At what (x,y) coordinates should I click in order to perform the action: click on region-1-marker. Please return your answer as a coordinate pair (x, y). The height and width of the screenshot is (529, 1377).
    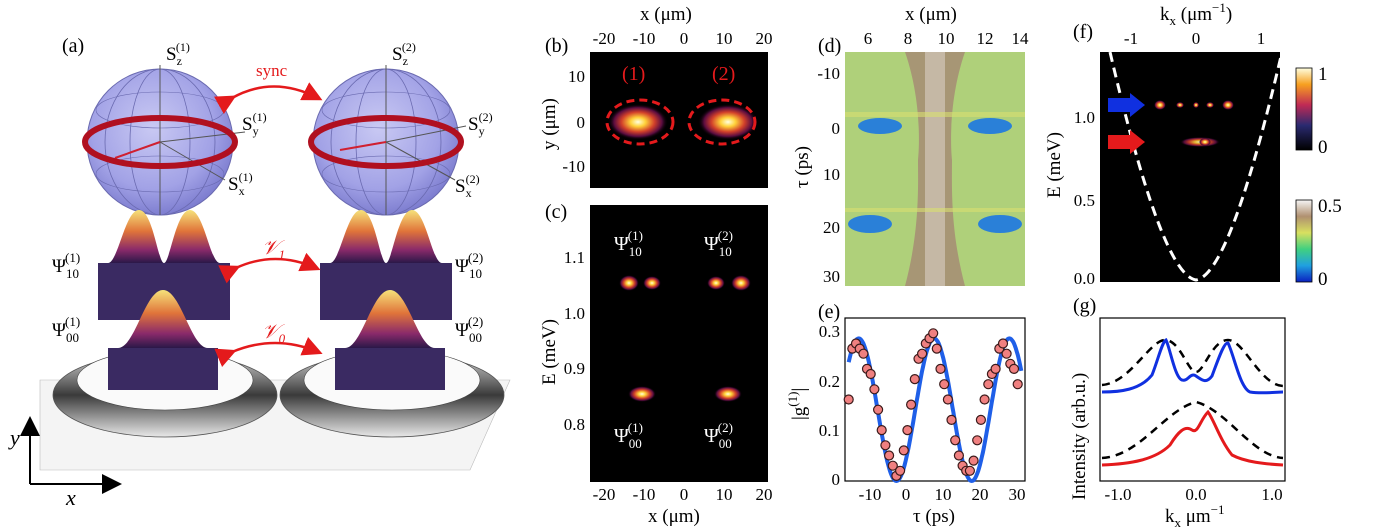
    Looking at the image, I should click on (640, 122).